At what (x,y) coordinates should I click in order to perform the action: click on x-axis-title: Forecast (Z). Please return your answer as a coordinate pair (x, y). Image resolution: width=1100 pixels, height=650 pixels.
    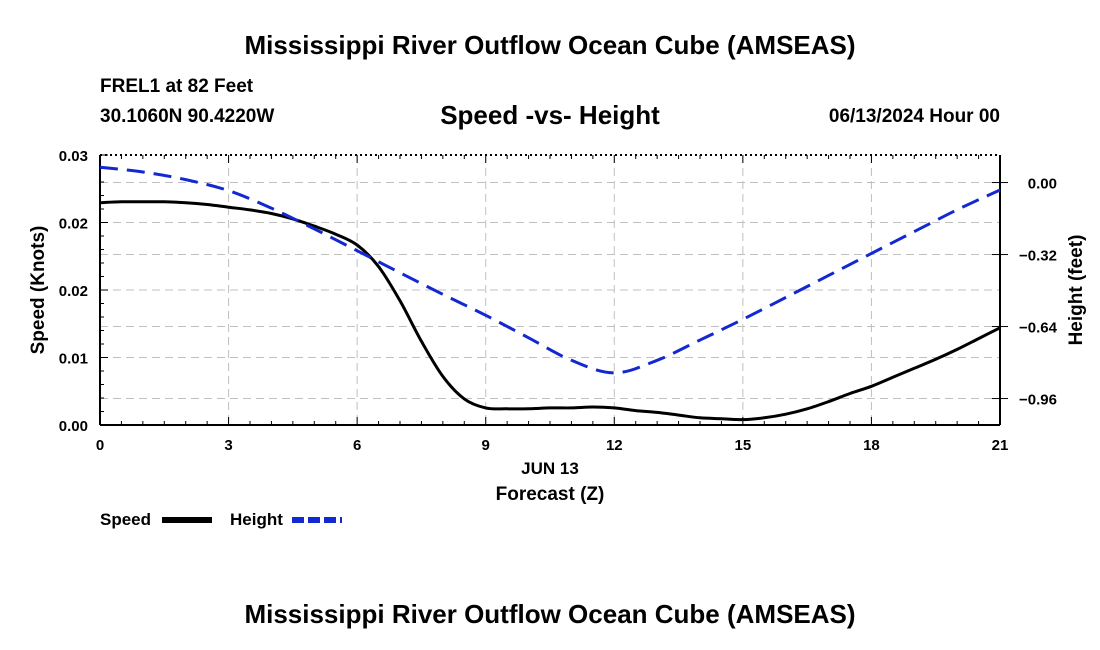
    Looking at the image, I should click on (550, 494).